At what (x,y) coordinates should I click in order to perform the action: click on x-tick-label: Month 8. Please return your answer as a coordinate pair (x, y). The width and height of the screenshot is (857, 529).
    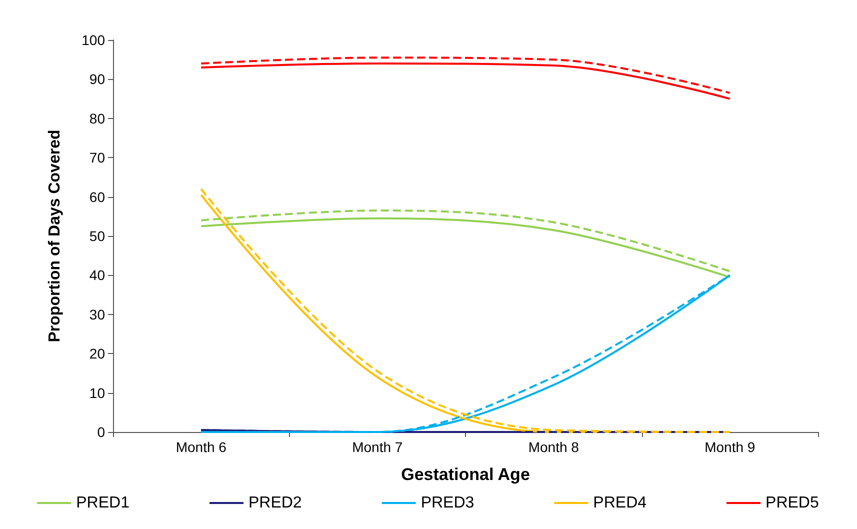
    Looking at the image, I should click on (554, 447).